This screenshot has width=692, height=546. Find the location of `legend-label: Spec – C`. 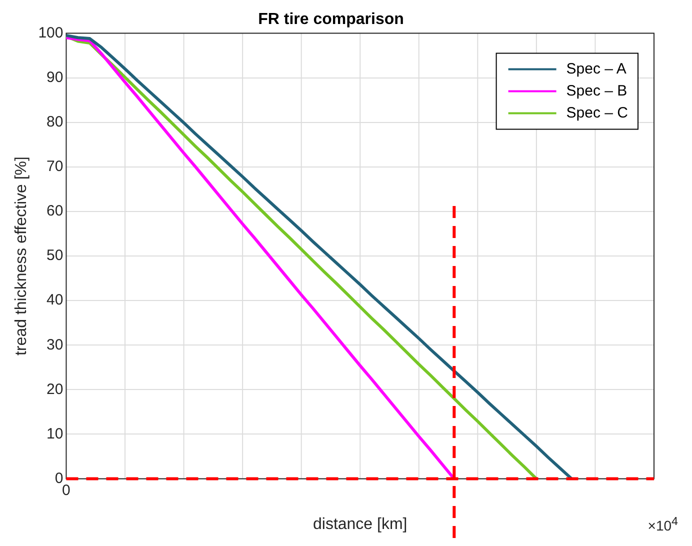

legend-label: Spec – C is located at coordinates (597, 113).